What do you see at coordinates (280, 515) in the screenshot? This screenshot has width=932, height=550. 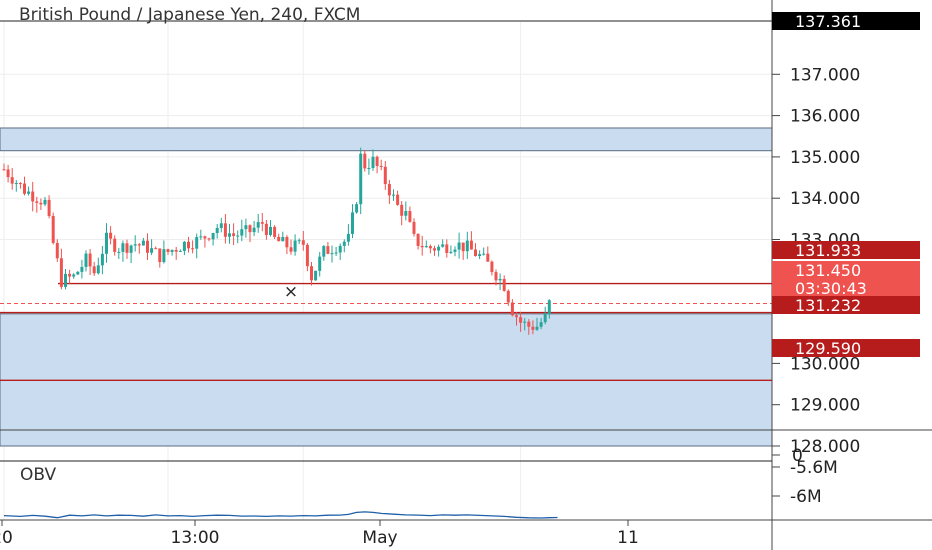 I see `obv-line` at bounding box center [280, 515].